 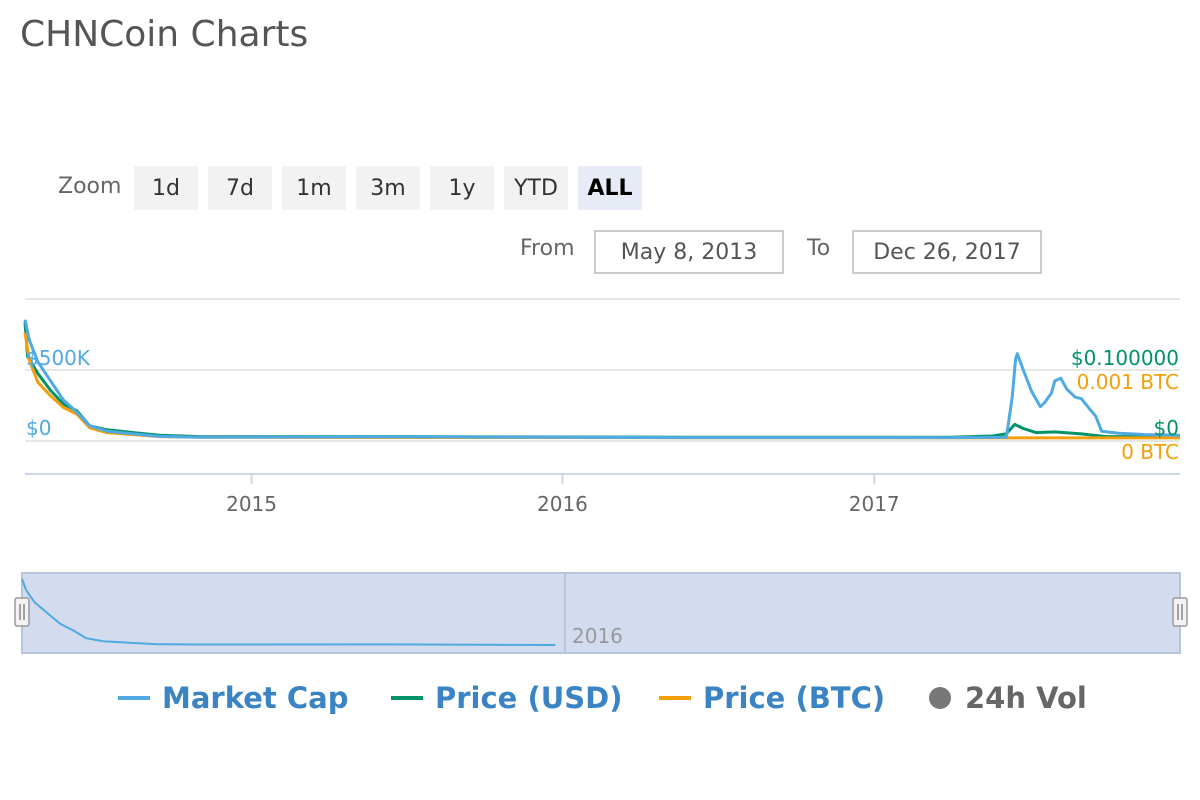 I want to click on y-tick-price-usd-zero: $0, so click(x=1166, y=428).